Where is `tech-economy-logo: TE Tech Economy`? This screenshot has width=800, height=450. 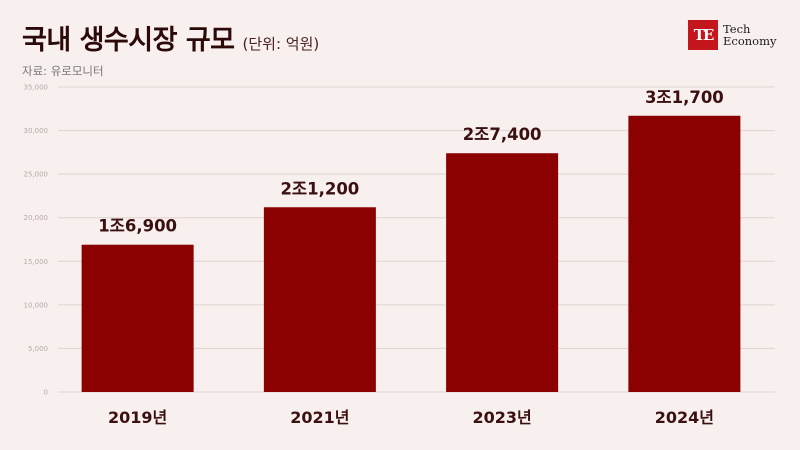
tech-economy-logo: TE Tech Economy is located at coordinates (732, 35).